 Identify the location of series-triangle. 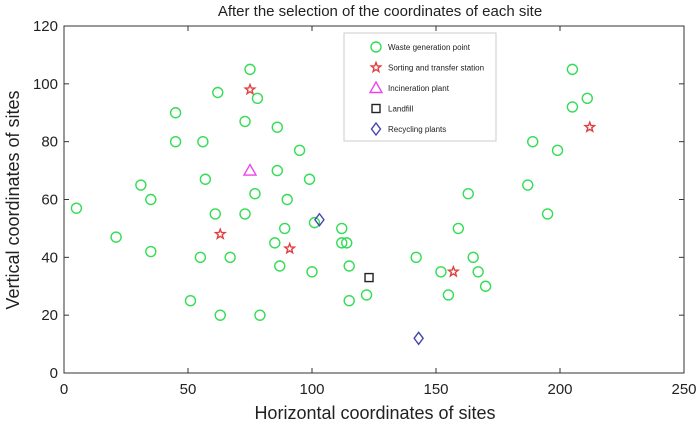
(250, 169).